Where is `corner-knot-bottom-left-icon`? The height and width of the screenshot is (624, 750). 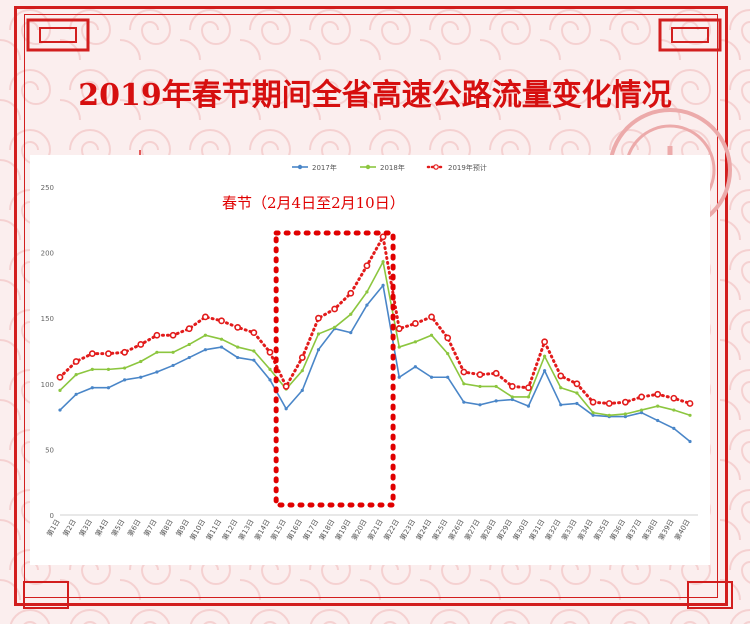 corner-knot-bottom-left-icon is located at coordinates (46, 595).